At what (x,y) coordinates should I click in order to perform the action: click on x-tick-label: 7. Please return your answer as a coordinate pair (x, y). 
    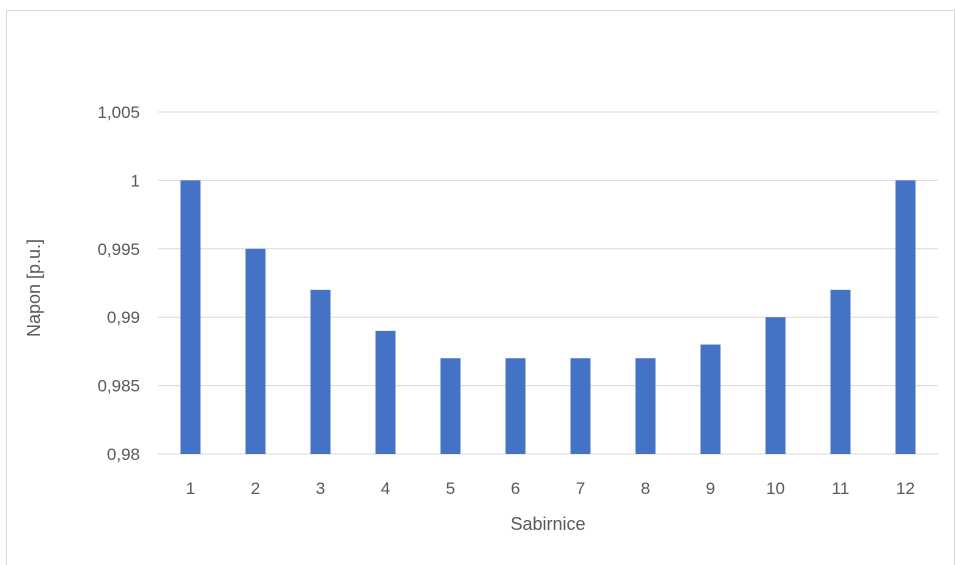
    Looking at the image, I should click on (580, 488).